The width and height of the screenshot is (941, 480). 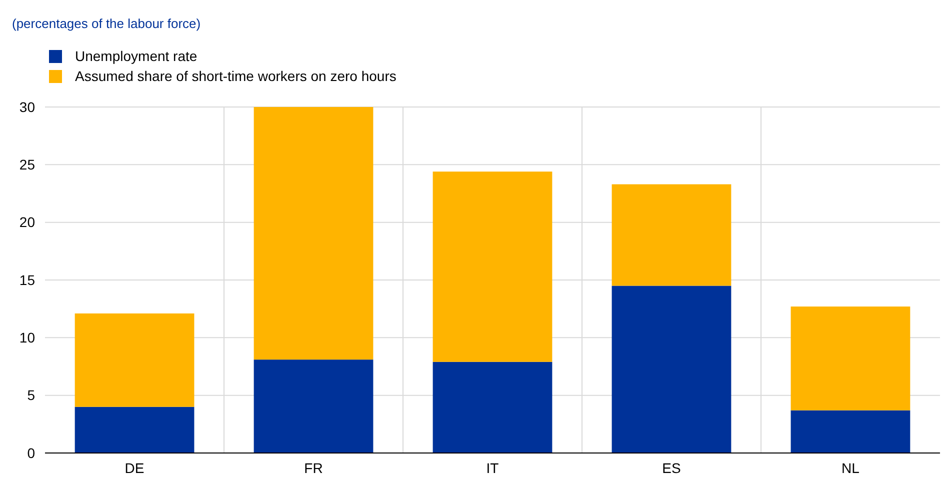 What do you see at coordinates (313, 468) in the screenshot?
I see `x-tick-label: FR` at bounding box center [313, 468].